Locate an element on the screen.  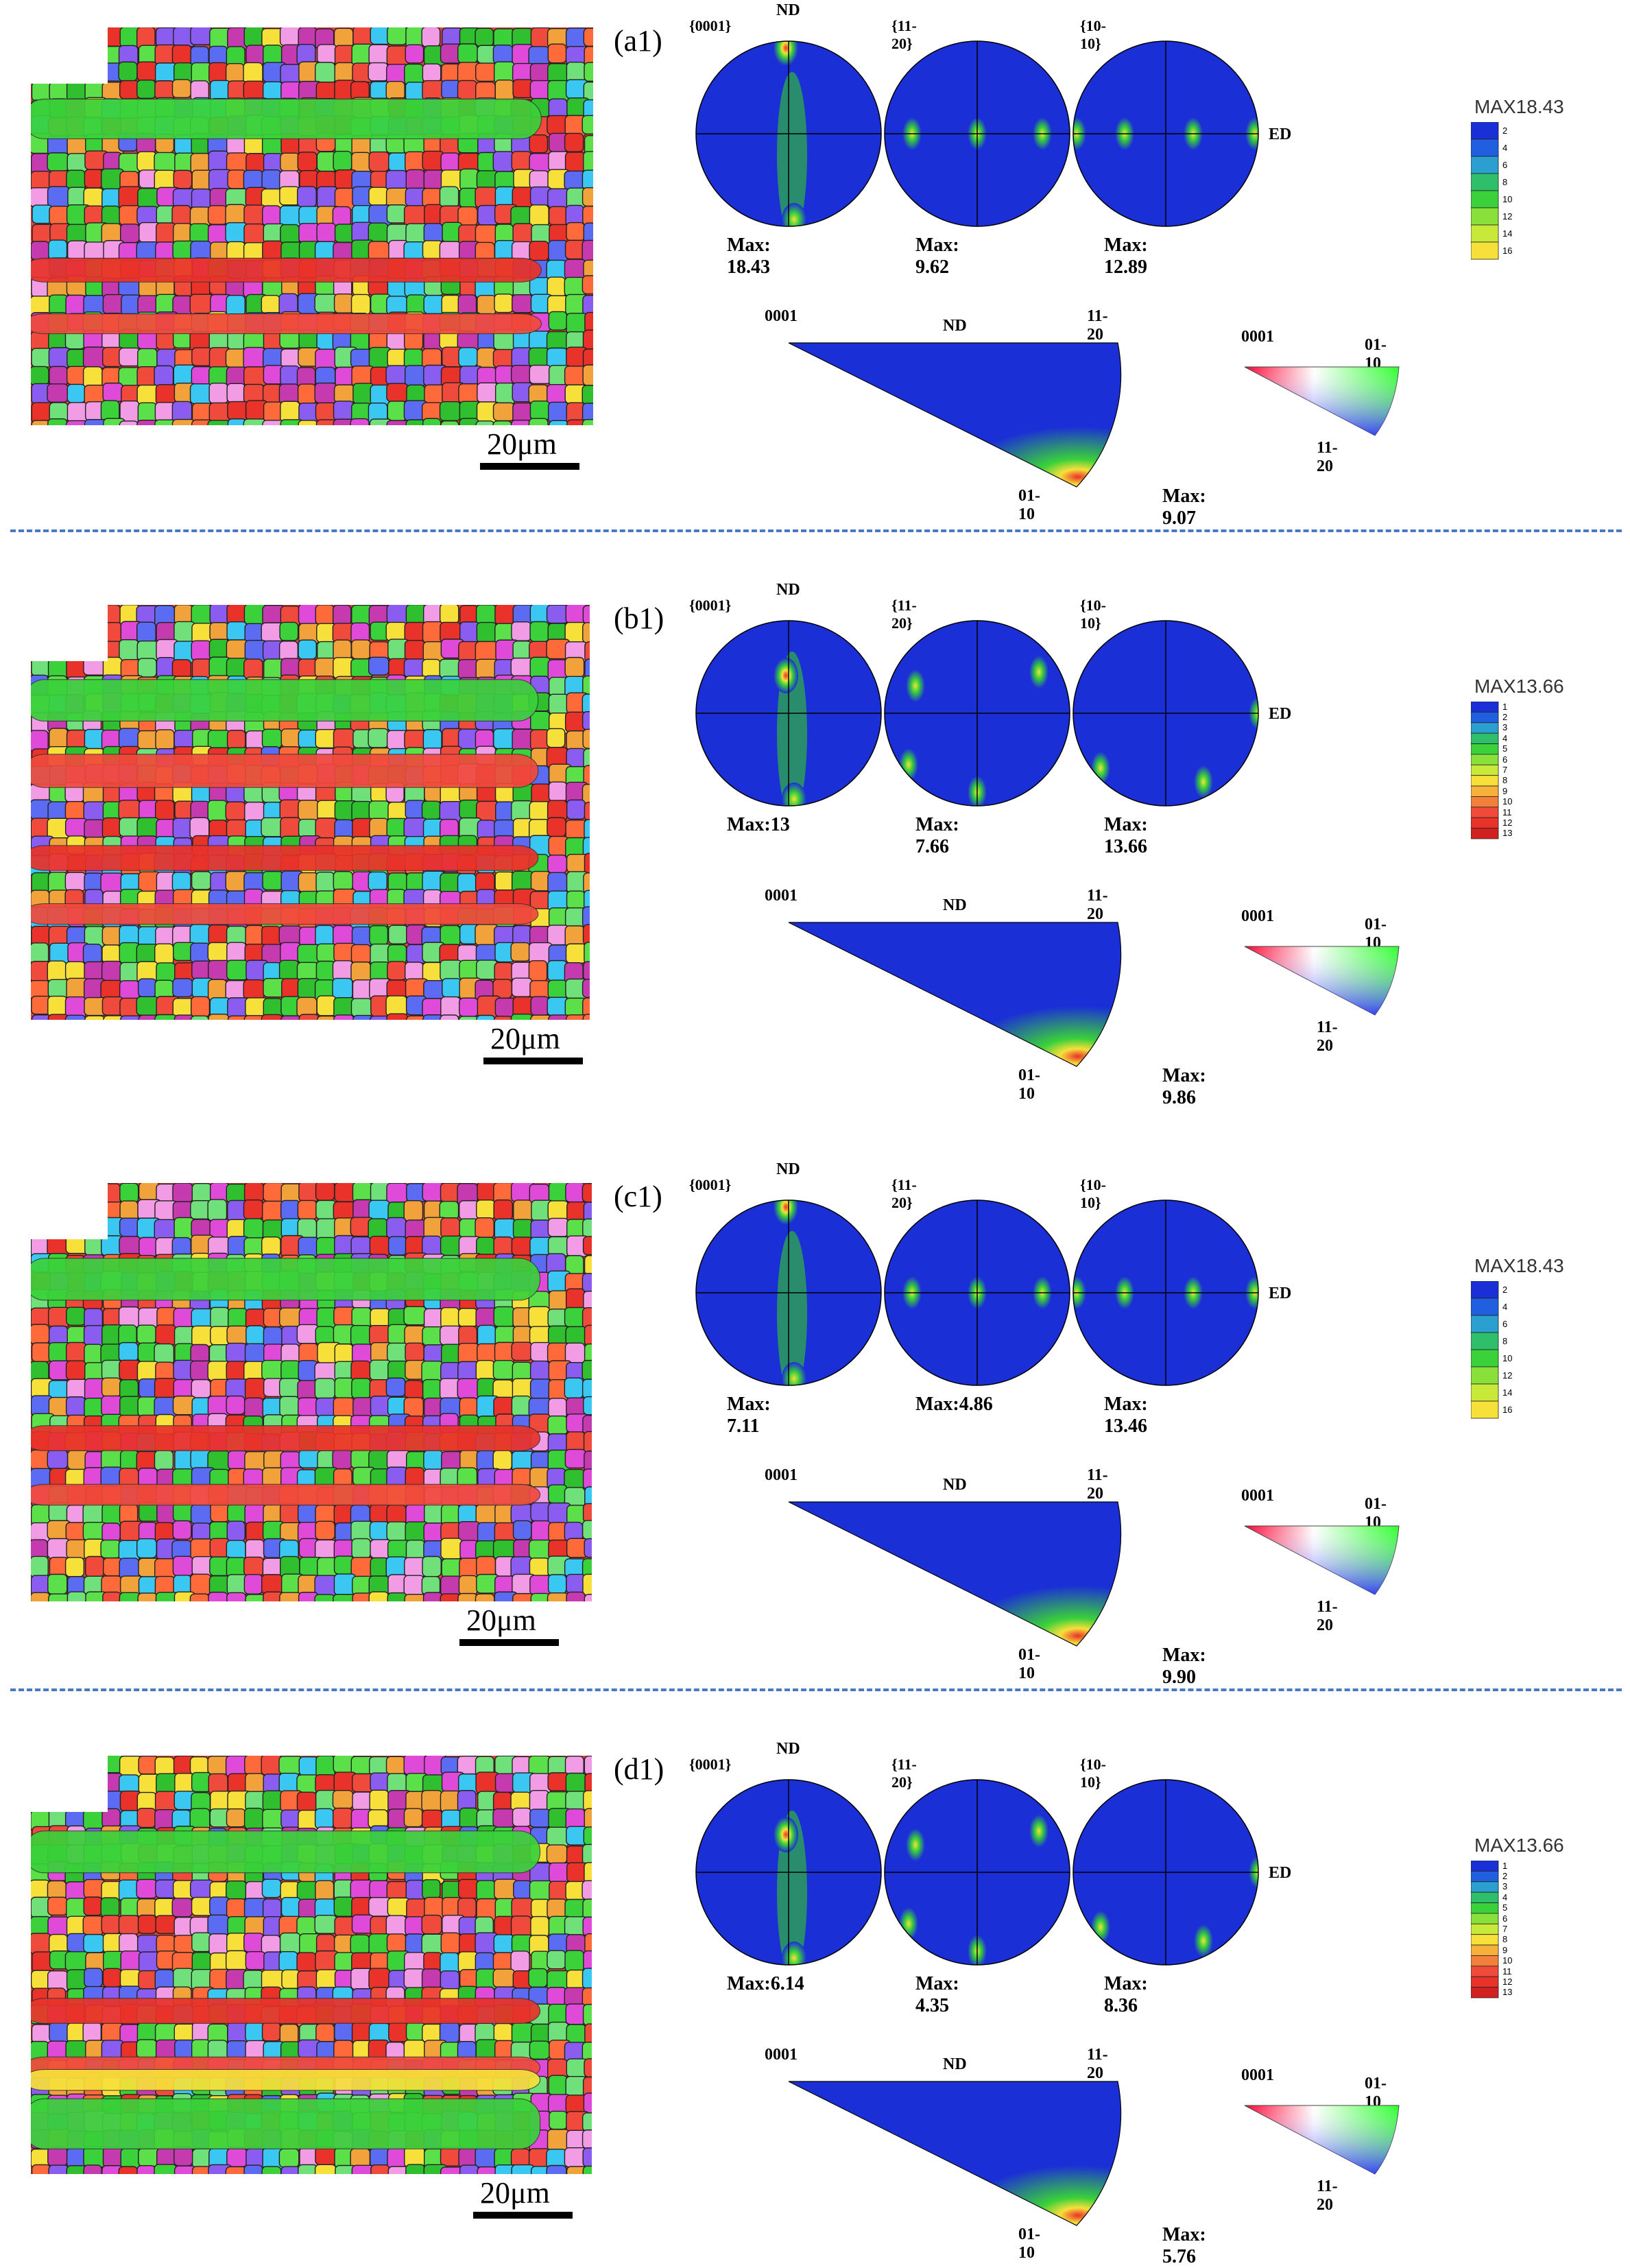
contour-legend-tick: 10 is located at coordinates (1507, 1357).